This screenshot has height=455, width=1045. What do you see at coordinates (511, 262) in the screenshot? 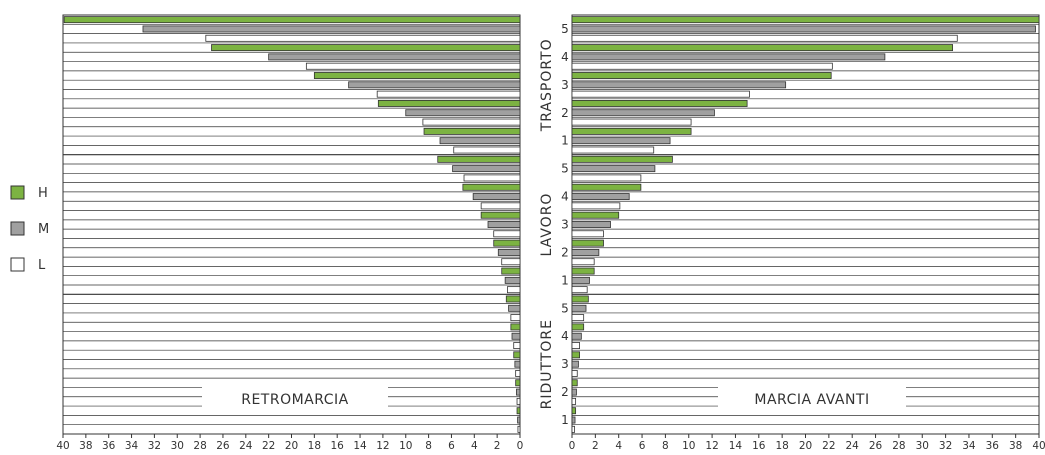
I see `bar-reverse-gear9-L` at bounding box center [511, 262].